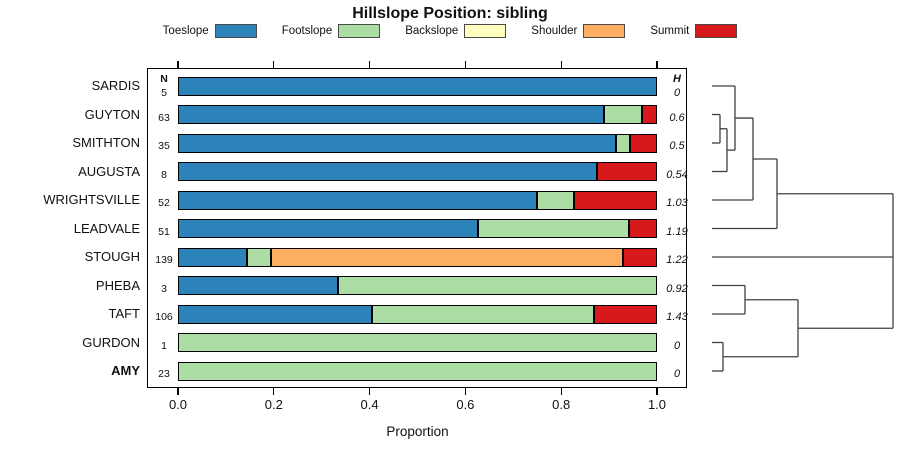 The height and width of the screenshot is (460, 900). I want to click on row-label-wrightsville: WRIGHTSVILLE, so click(91, 199).